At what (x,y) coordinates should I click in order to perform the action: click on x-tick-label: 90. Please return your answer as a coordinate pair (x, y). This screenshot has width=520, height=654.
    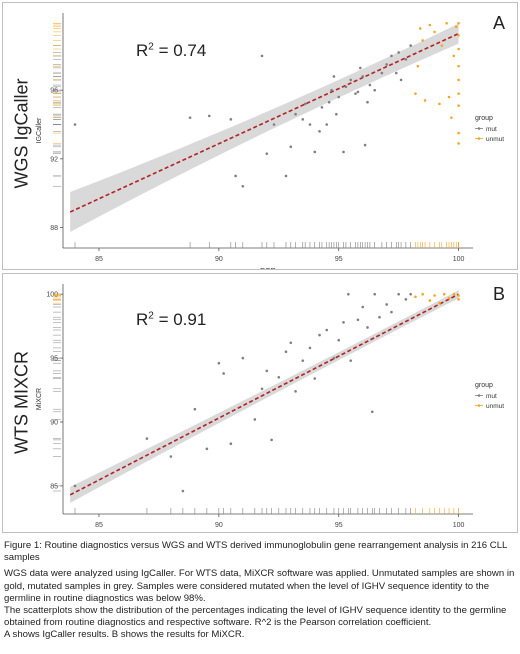
    Looking at the image, I should click on (219, 259).